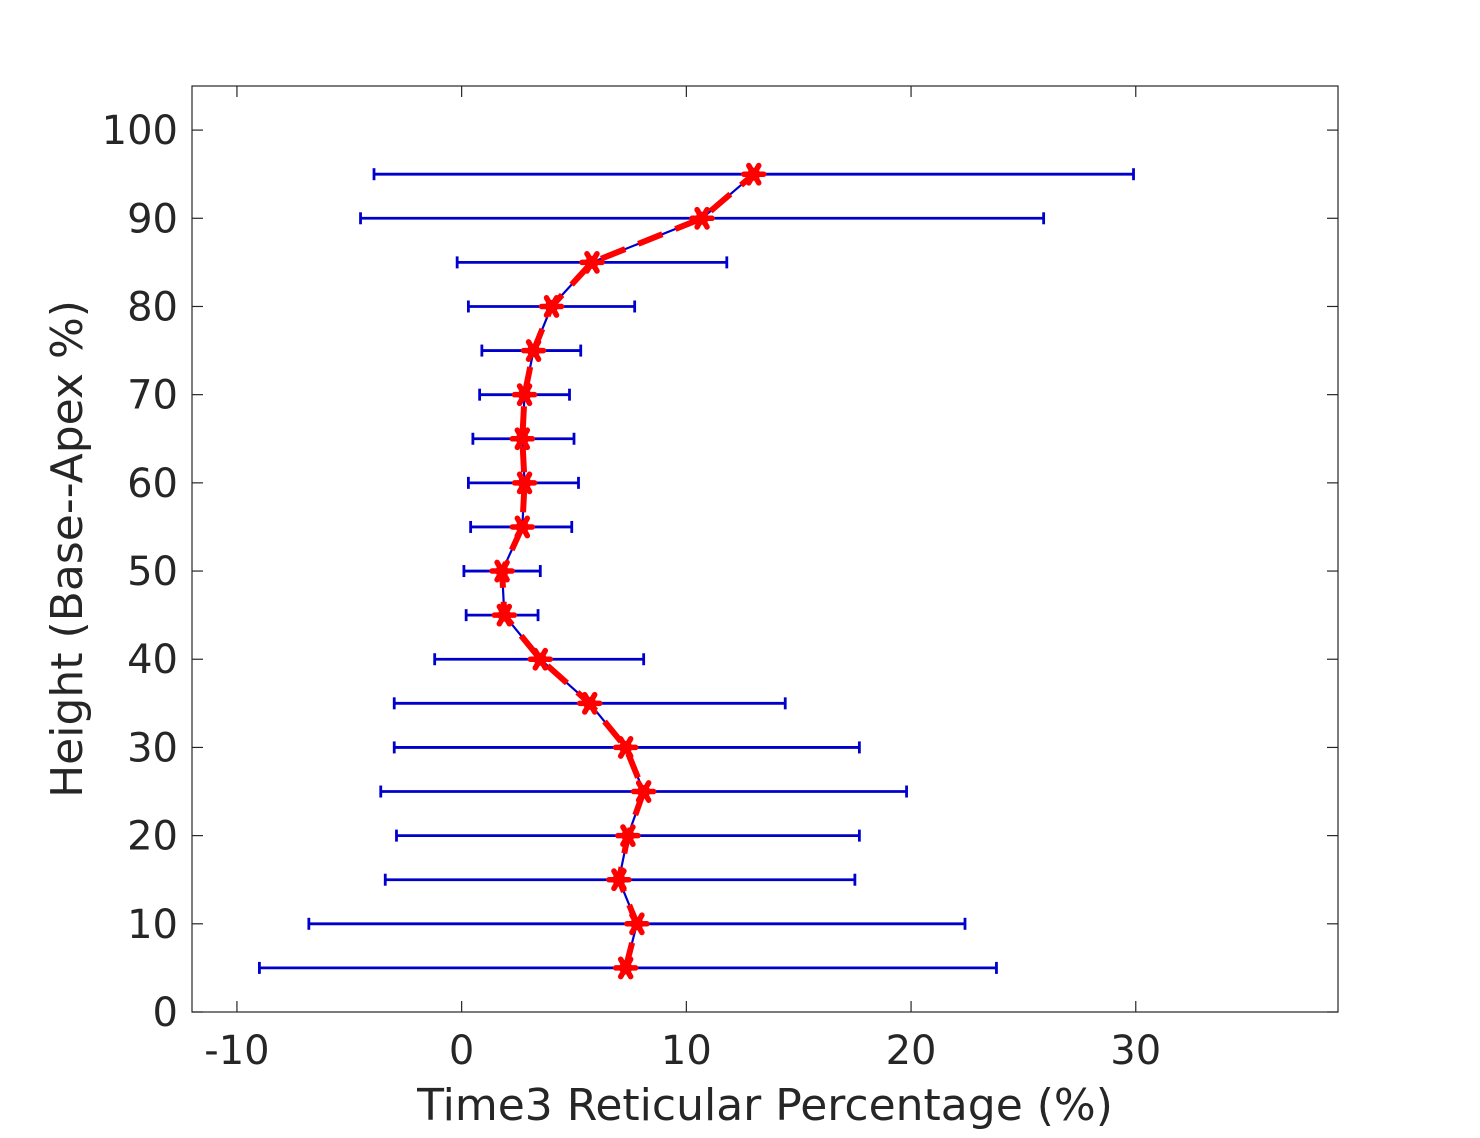  Describe the element at coordinates (165, 1013) in the screenshot. I see `y-tick-label: 0` at that location.